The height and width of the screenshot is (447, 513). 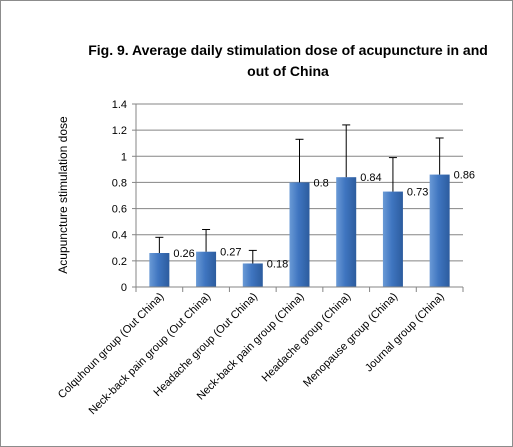 What do you see at coordinates (119, 183) in the screenshot?
I see `y-tick-label: 0.8` at bounding box center [119, 183].